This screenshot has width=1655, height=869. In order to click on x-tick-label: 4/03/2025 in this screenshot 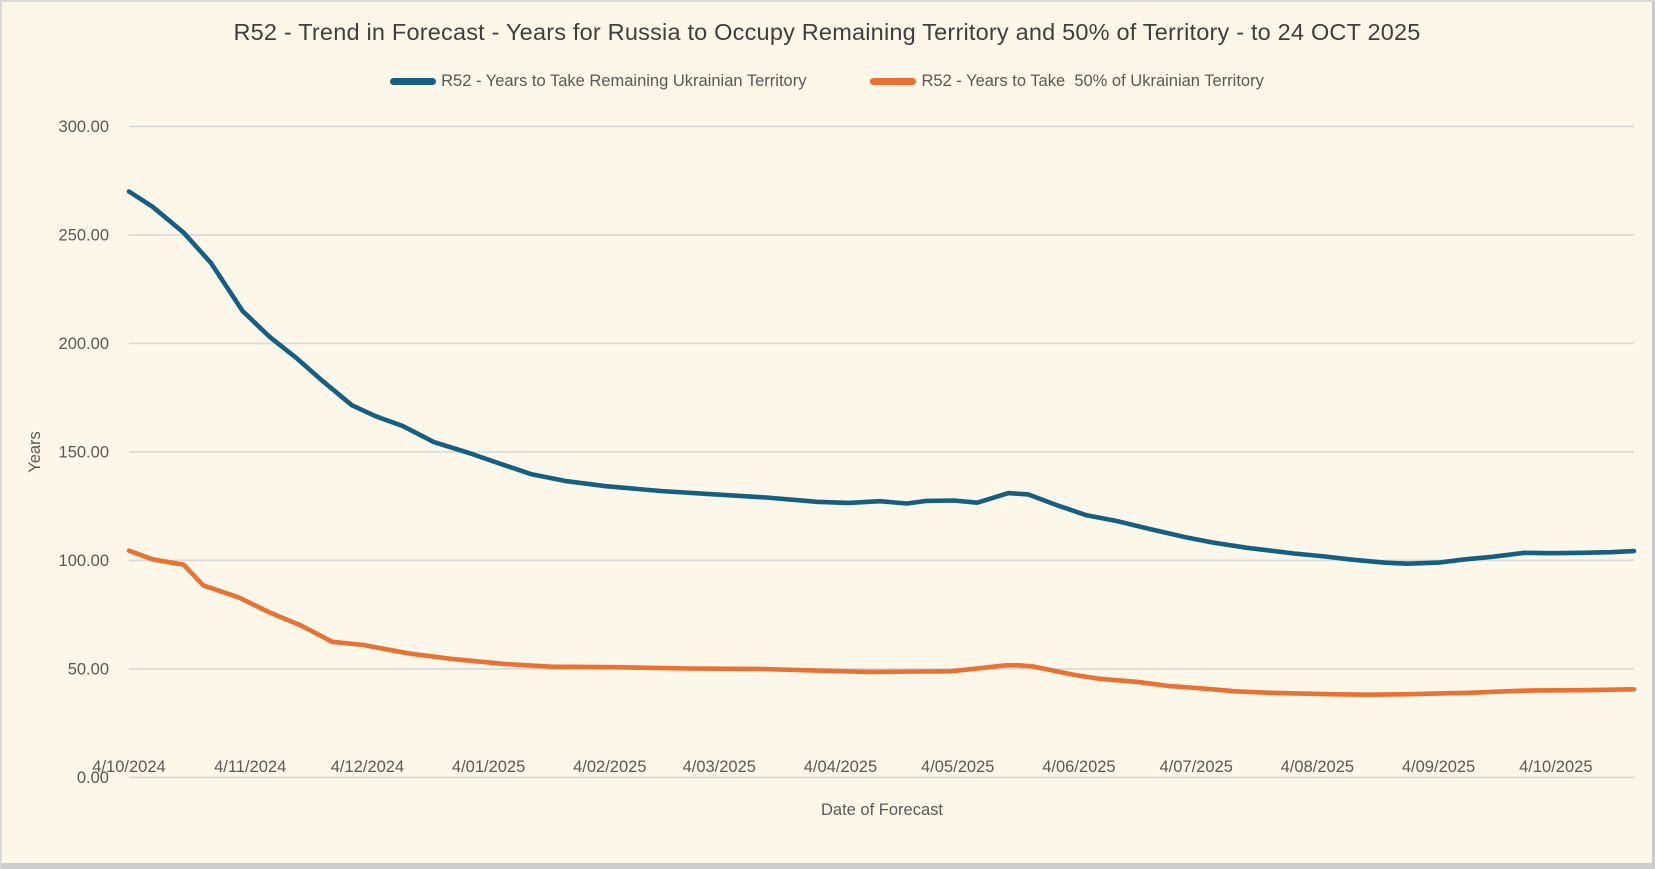, I will do `click(719, 767)`.